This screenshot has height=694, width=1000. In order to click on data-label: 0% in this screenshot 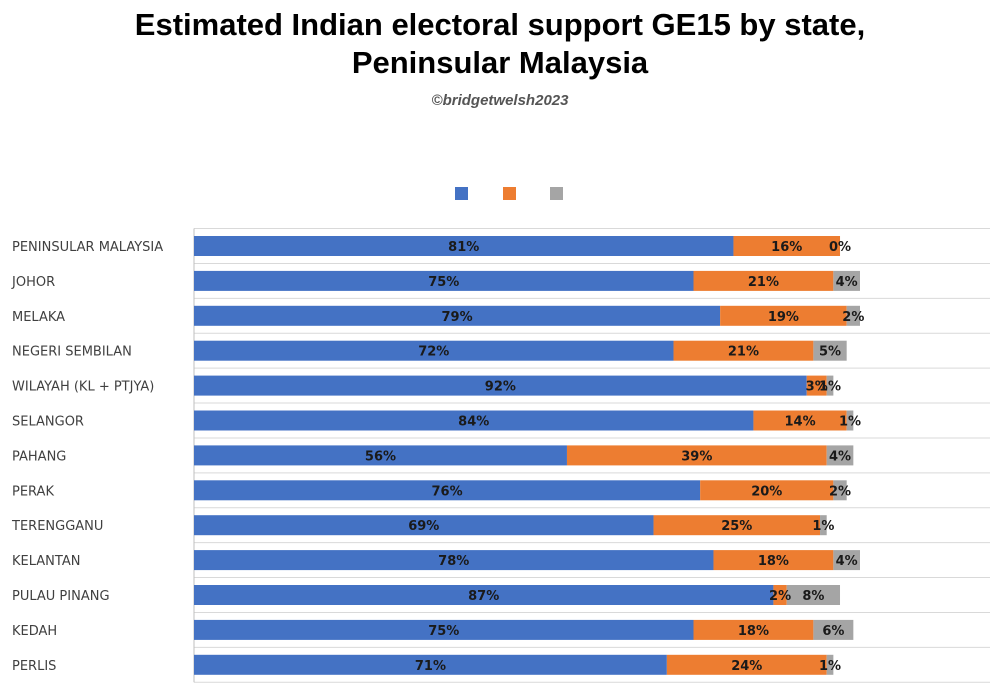, I will do `click(840, 247)`.